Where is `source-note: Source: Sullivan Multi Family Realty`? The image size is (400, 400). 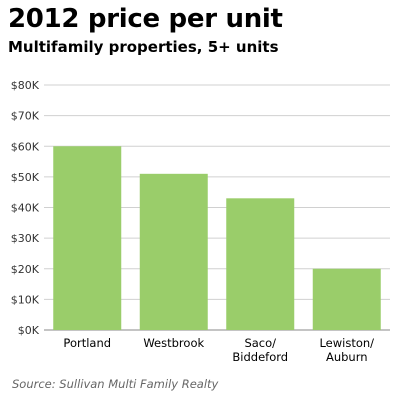 source-note: Source: Sullivan Multi Family Realty is located at coordinates (115, 384).